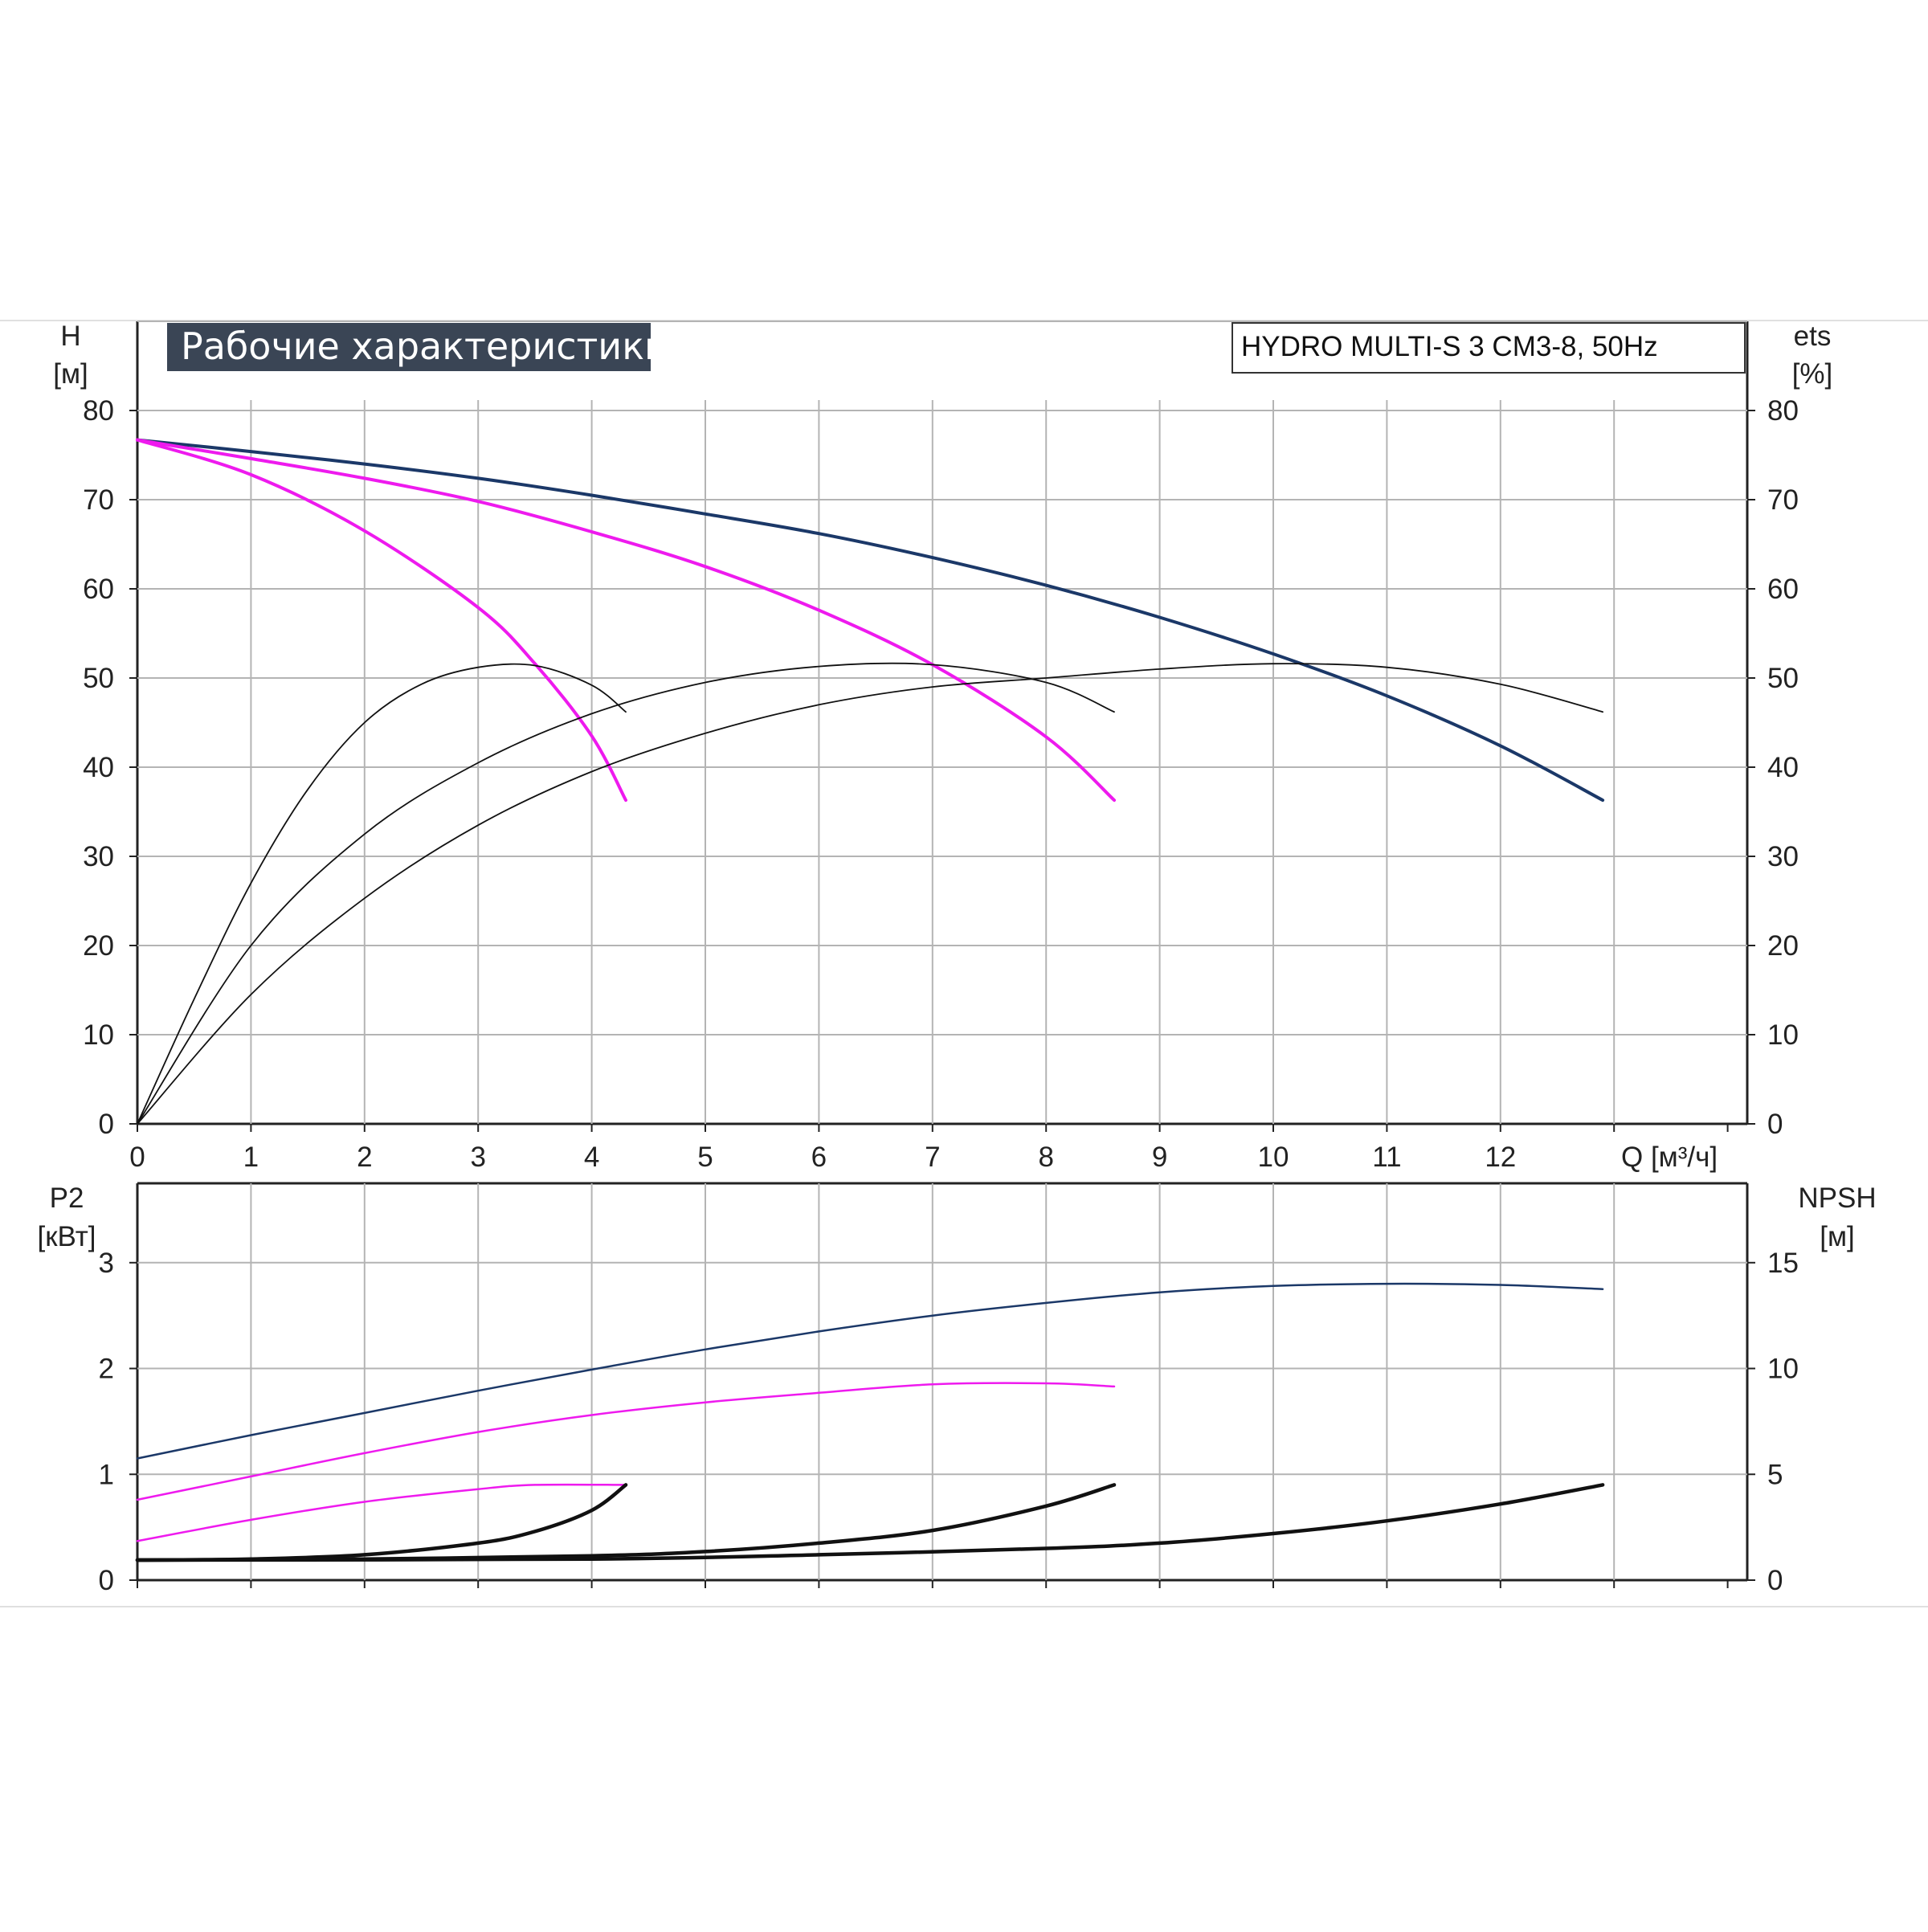 The height and width of the screenshot is (1932, 1928). What do you see at coordinates (1500, 1157) in the screenshot?
I see `x-tick-label: 12` at bounding box center [1500, 1157].